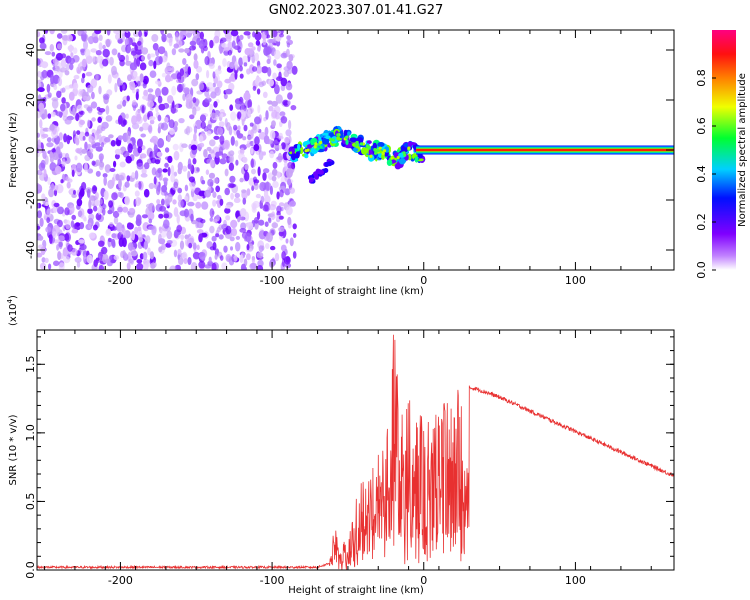  Describe the element at coordinates (30, 150) in the screenshot. I see `y-tick-label: 0` at that location.